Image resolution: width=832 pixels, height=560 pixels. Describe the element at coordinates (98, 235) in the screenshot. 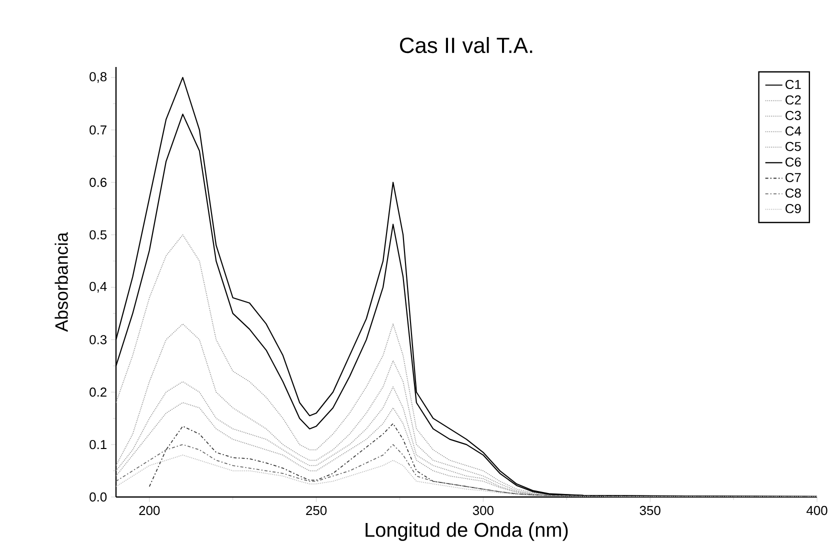

I see `y-tick-label: 0.5` at that location.